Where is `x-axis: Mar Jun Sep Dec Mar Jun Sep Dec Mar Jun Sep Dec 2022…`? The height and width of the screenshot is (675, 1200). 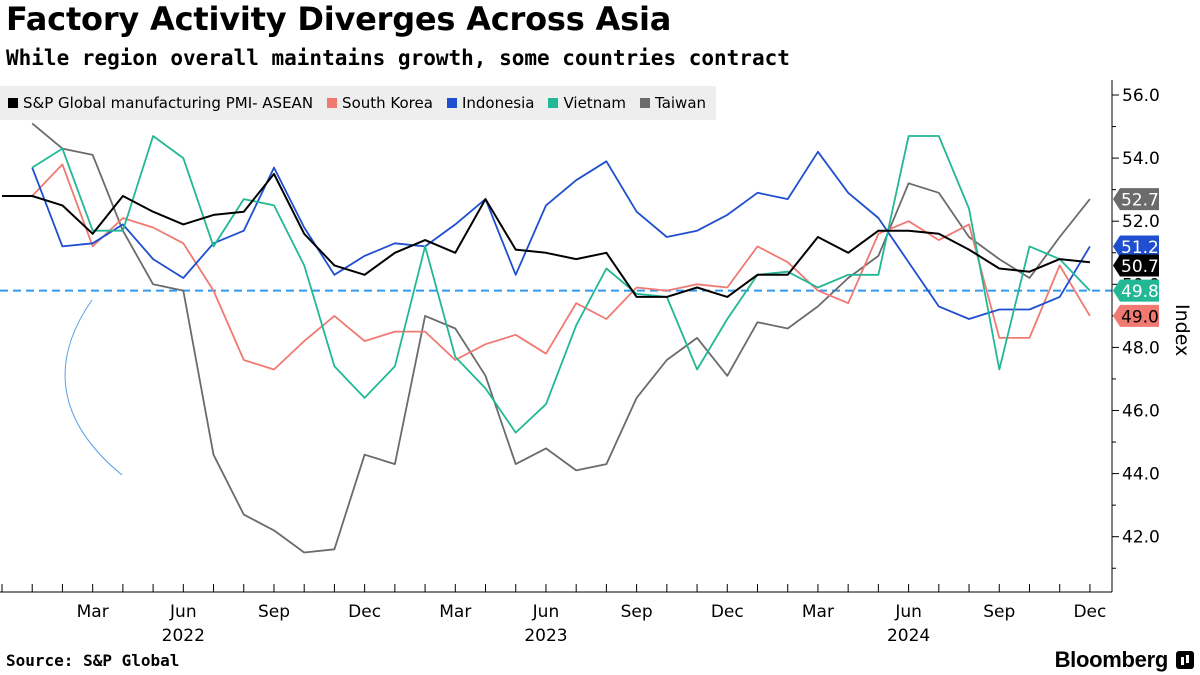 x-axis: Mar Jun Sep Dec Mar Jun Sep Dec Mar Jun Sep Dec 2022… is located at coordinates (556, 615).